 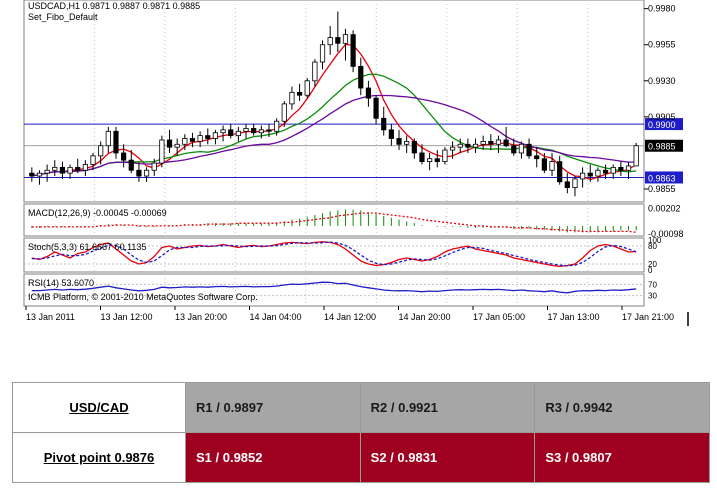 What do you see at coordinates (273, 457) in the screenshot?
I see `support-cell: S1 / 0.9852` at bounding box center [273, 457].